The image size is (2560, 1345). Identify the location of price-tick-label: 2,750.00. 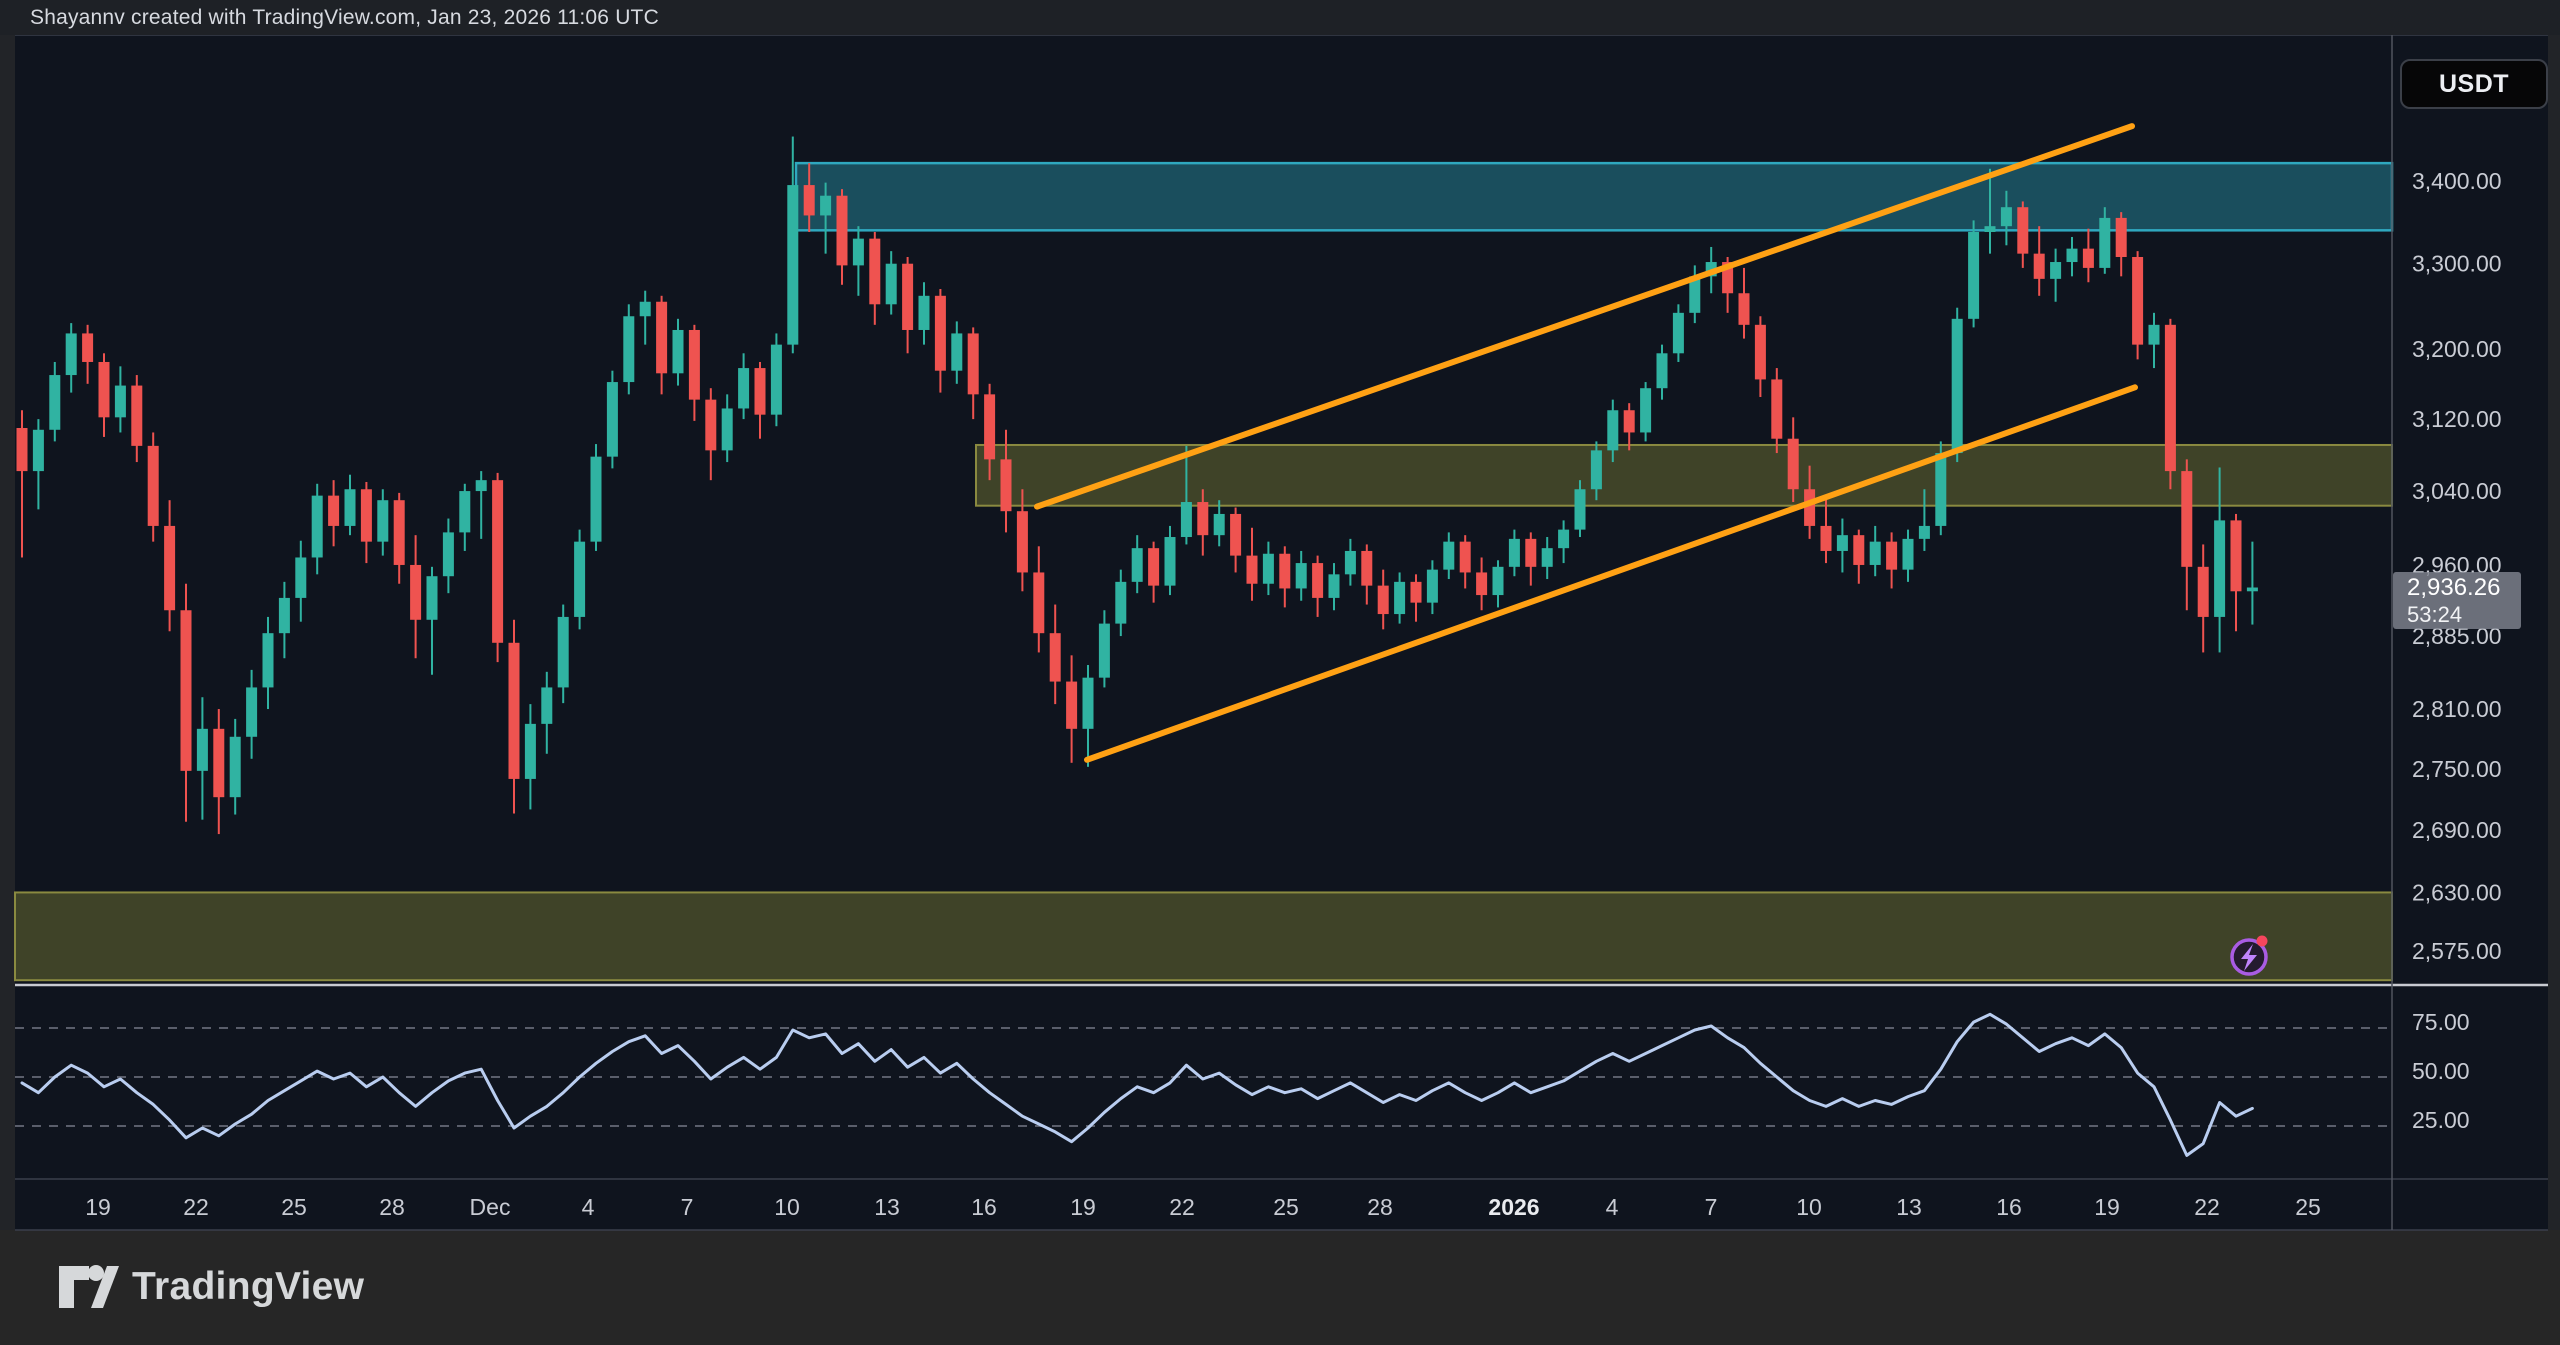
(2457, 769).